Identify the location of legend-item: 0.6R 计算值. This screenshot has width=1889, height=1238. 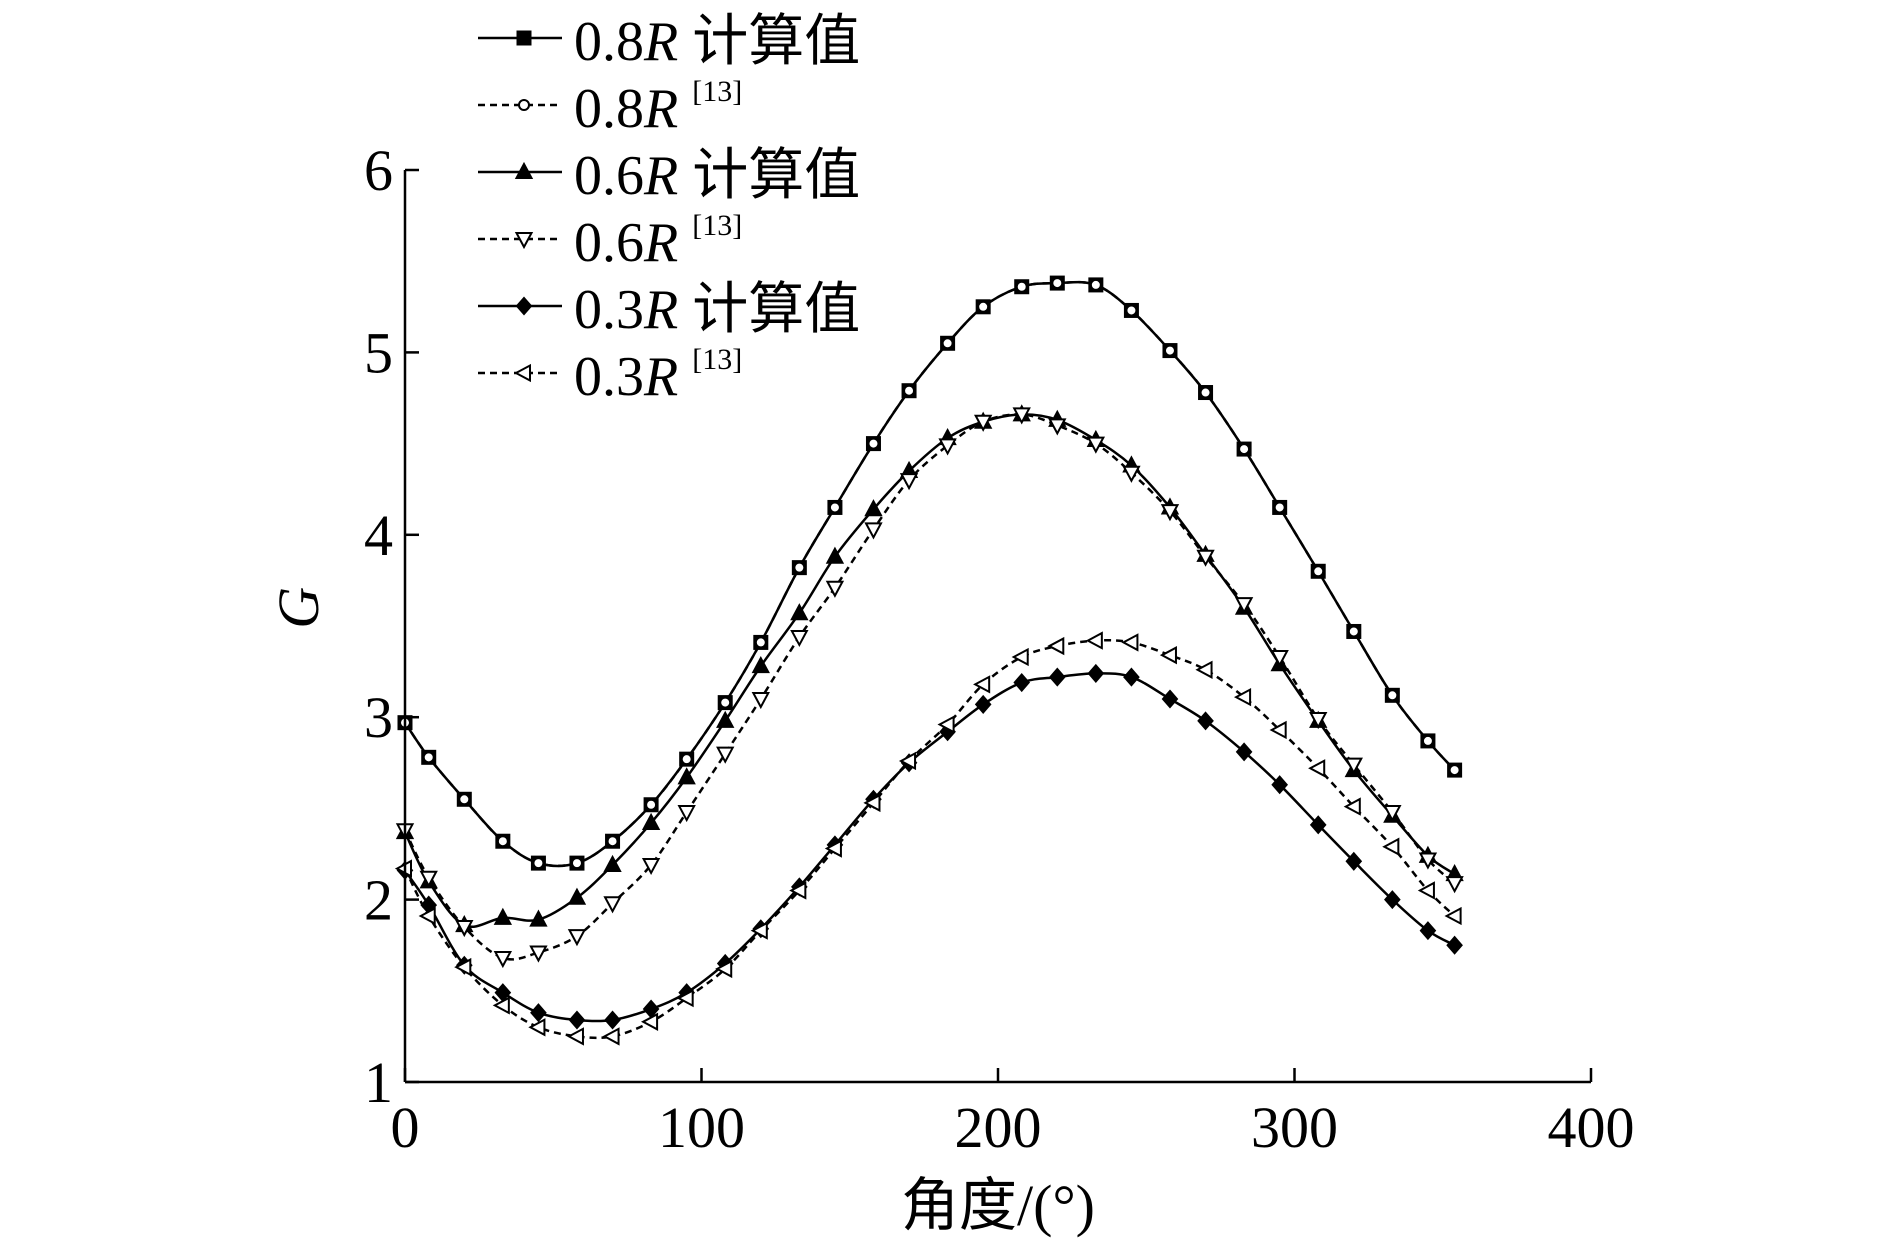
(669, 176).